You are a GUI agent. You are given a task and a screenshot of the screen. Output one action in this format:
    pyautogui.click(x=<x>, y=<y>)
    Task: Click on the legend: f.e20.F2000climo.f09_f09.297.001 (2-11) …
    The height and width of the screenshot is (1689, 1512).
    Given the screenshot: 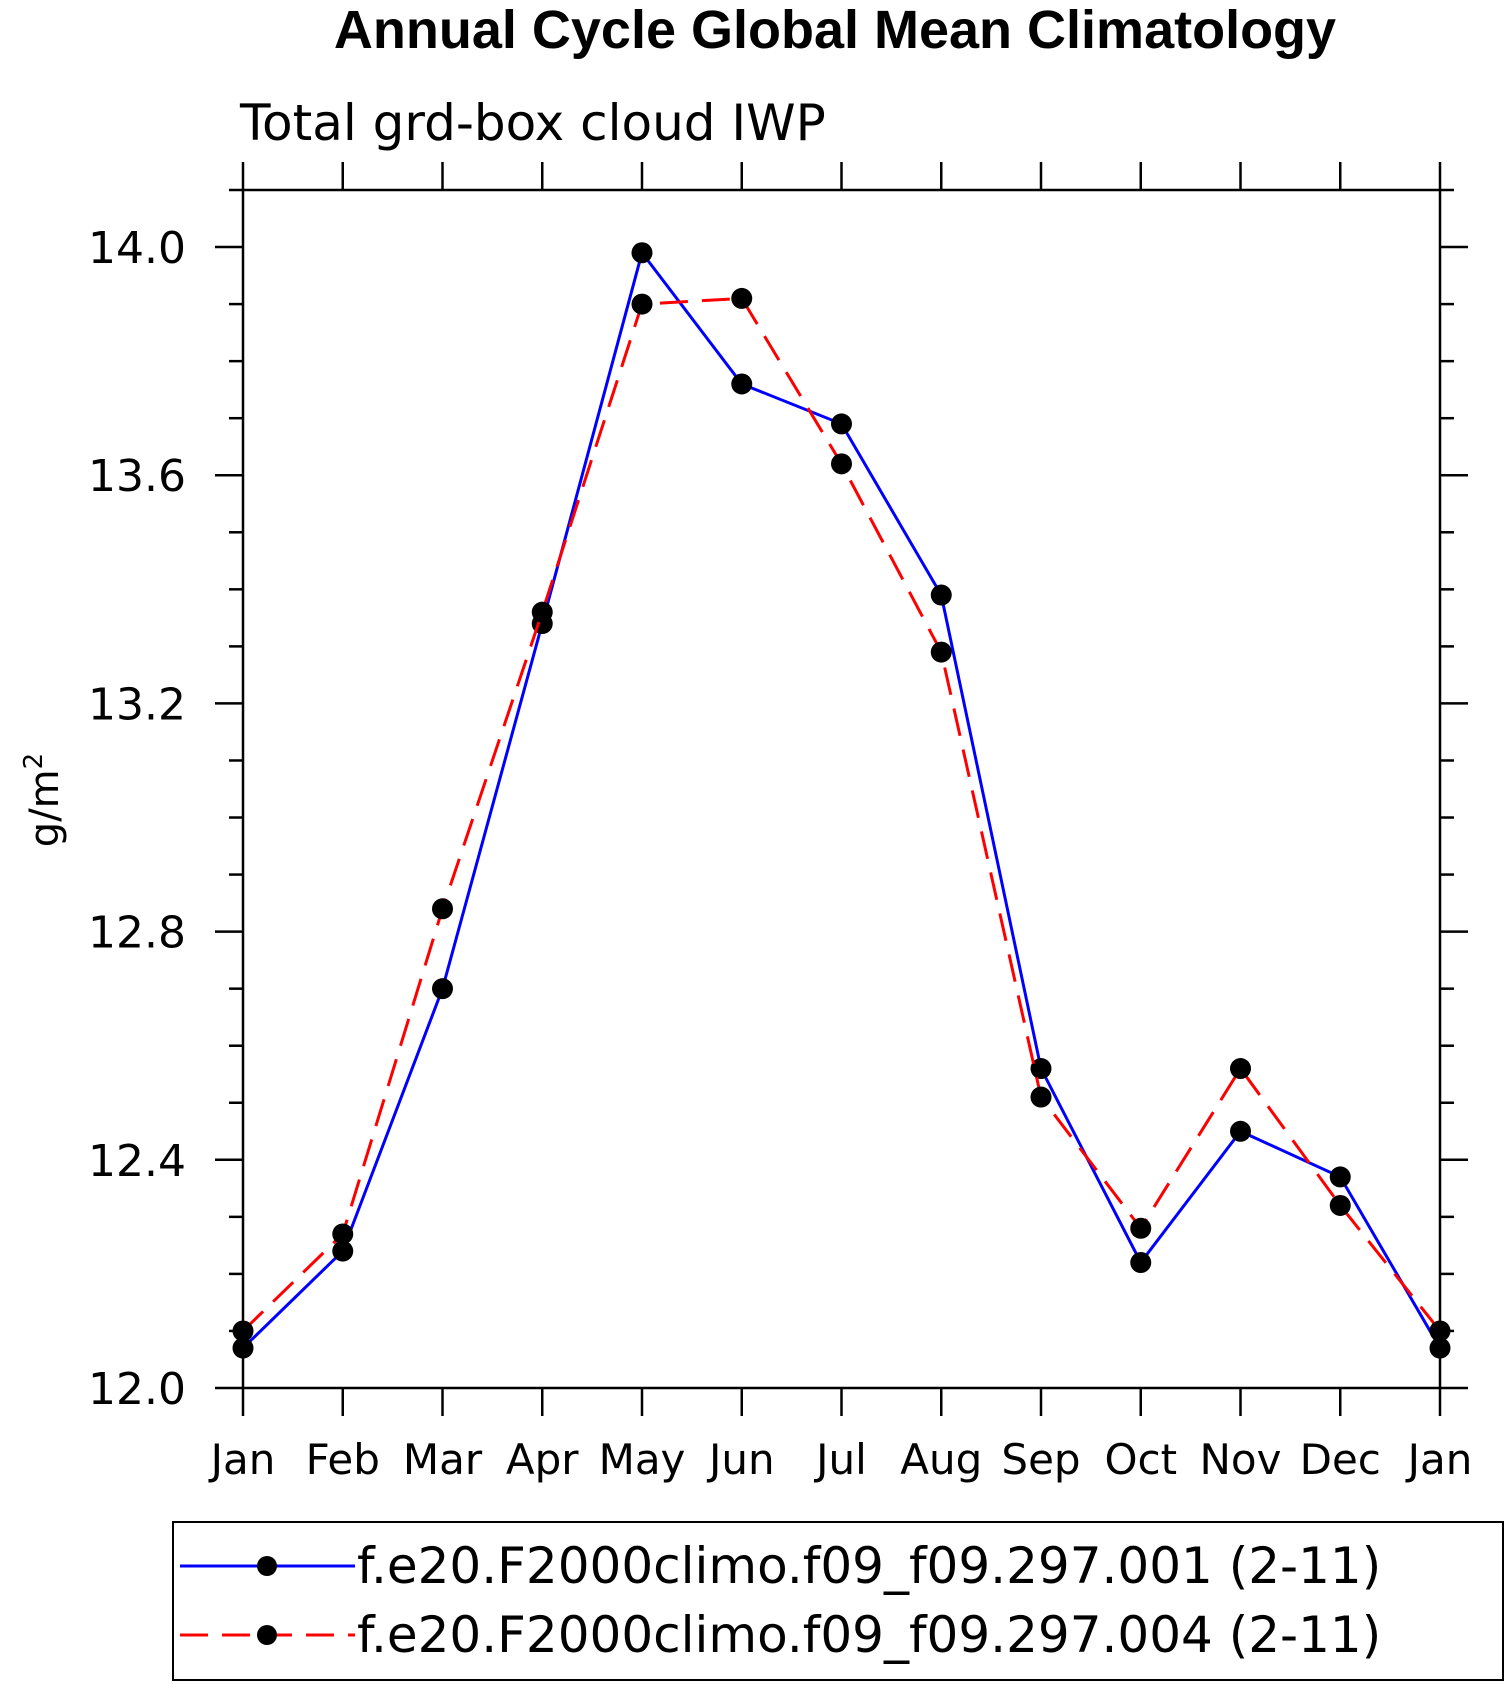 What is the action you would take?
    pyautogui.click(x=838, y=1601)
    